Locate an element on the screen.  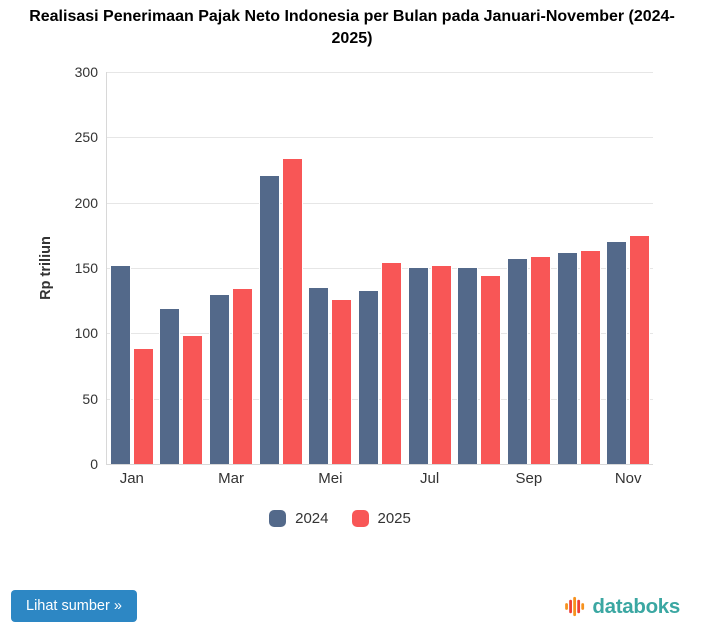
x-axis-tick-label: Mar is located at coordinates (231, 478).